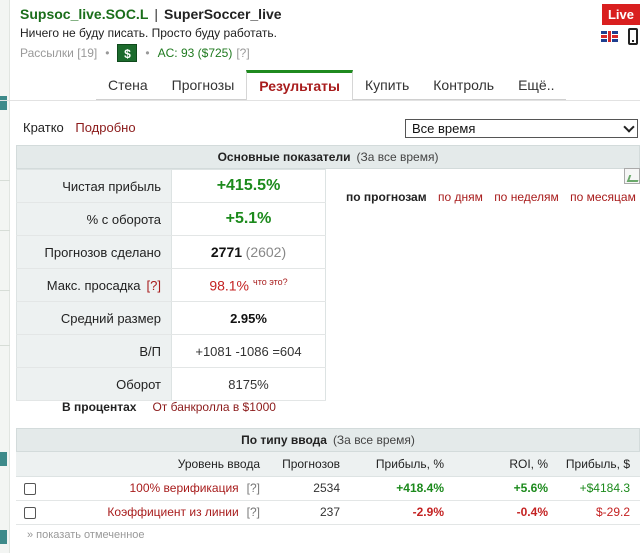 This screenshot has height=553, width=640. What do you see at coordinates (464, 85) in the screenshot?
I see `tab-control: Контроль` at bounding box center [464, 85].